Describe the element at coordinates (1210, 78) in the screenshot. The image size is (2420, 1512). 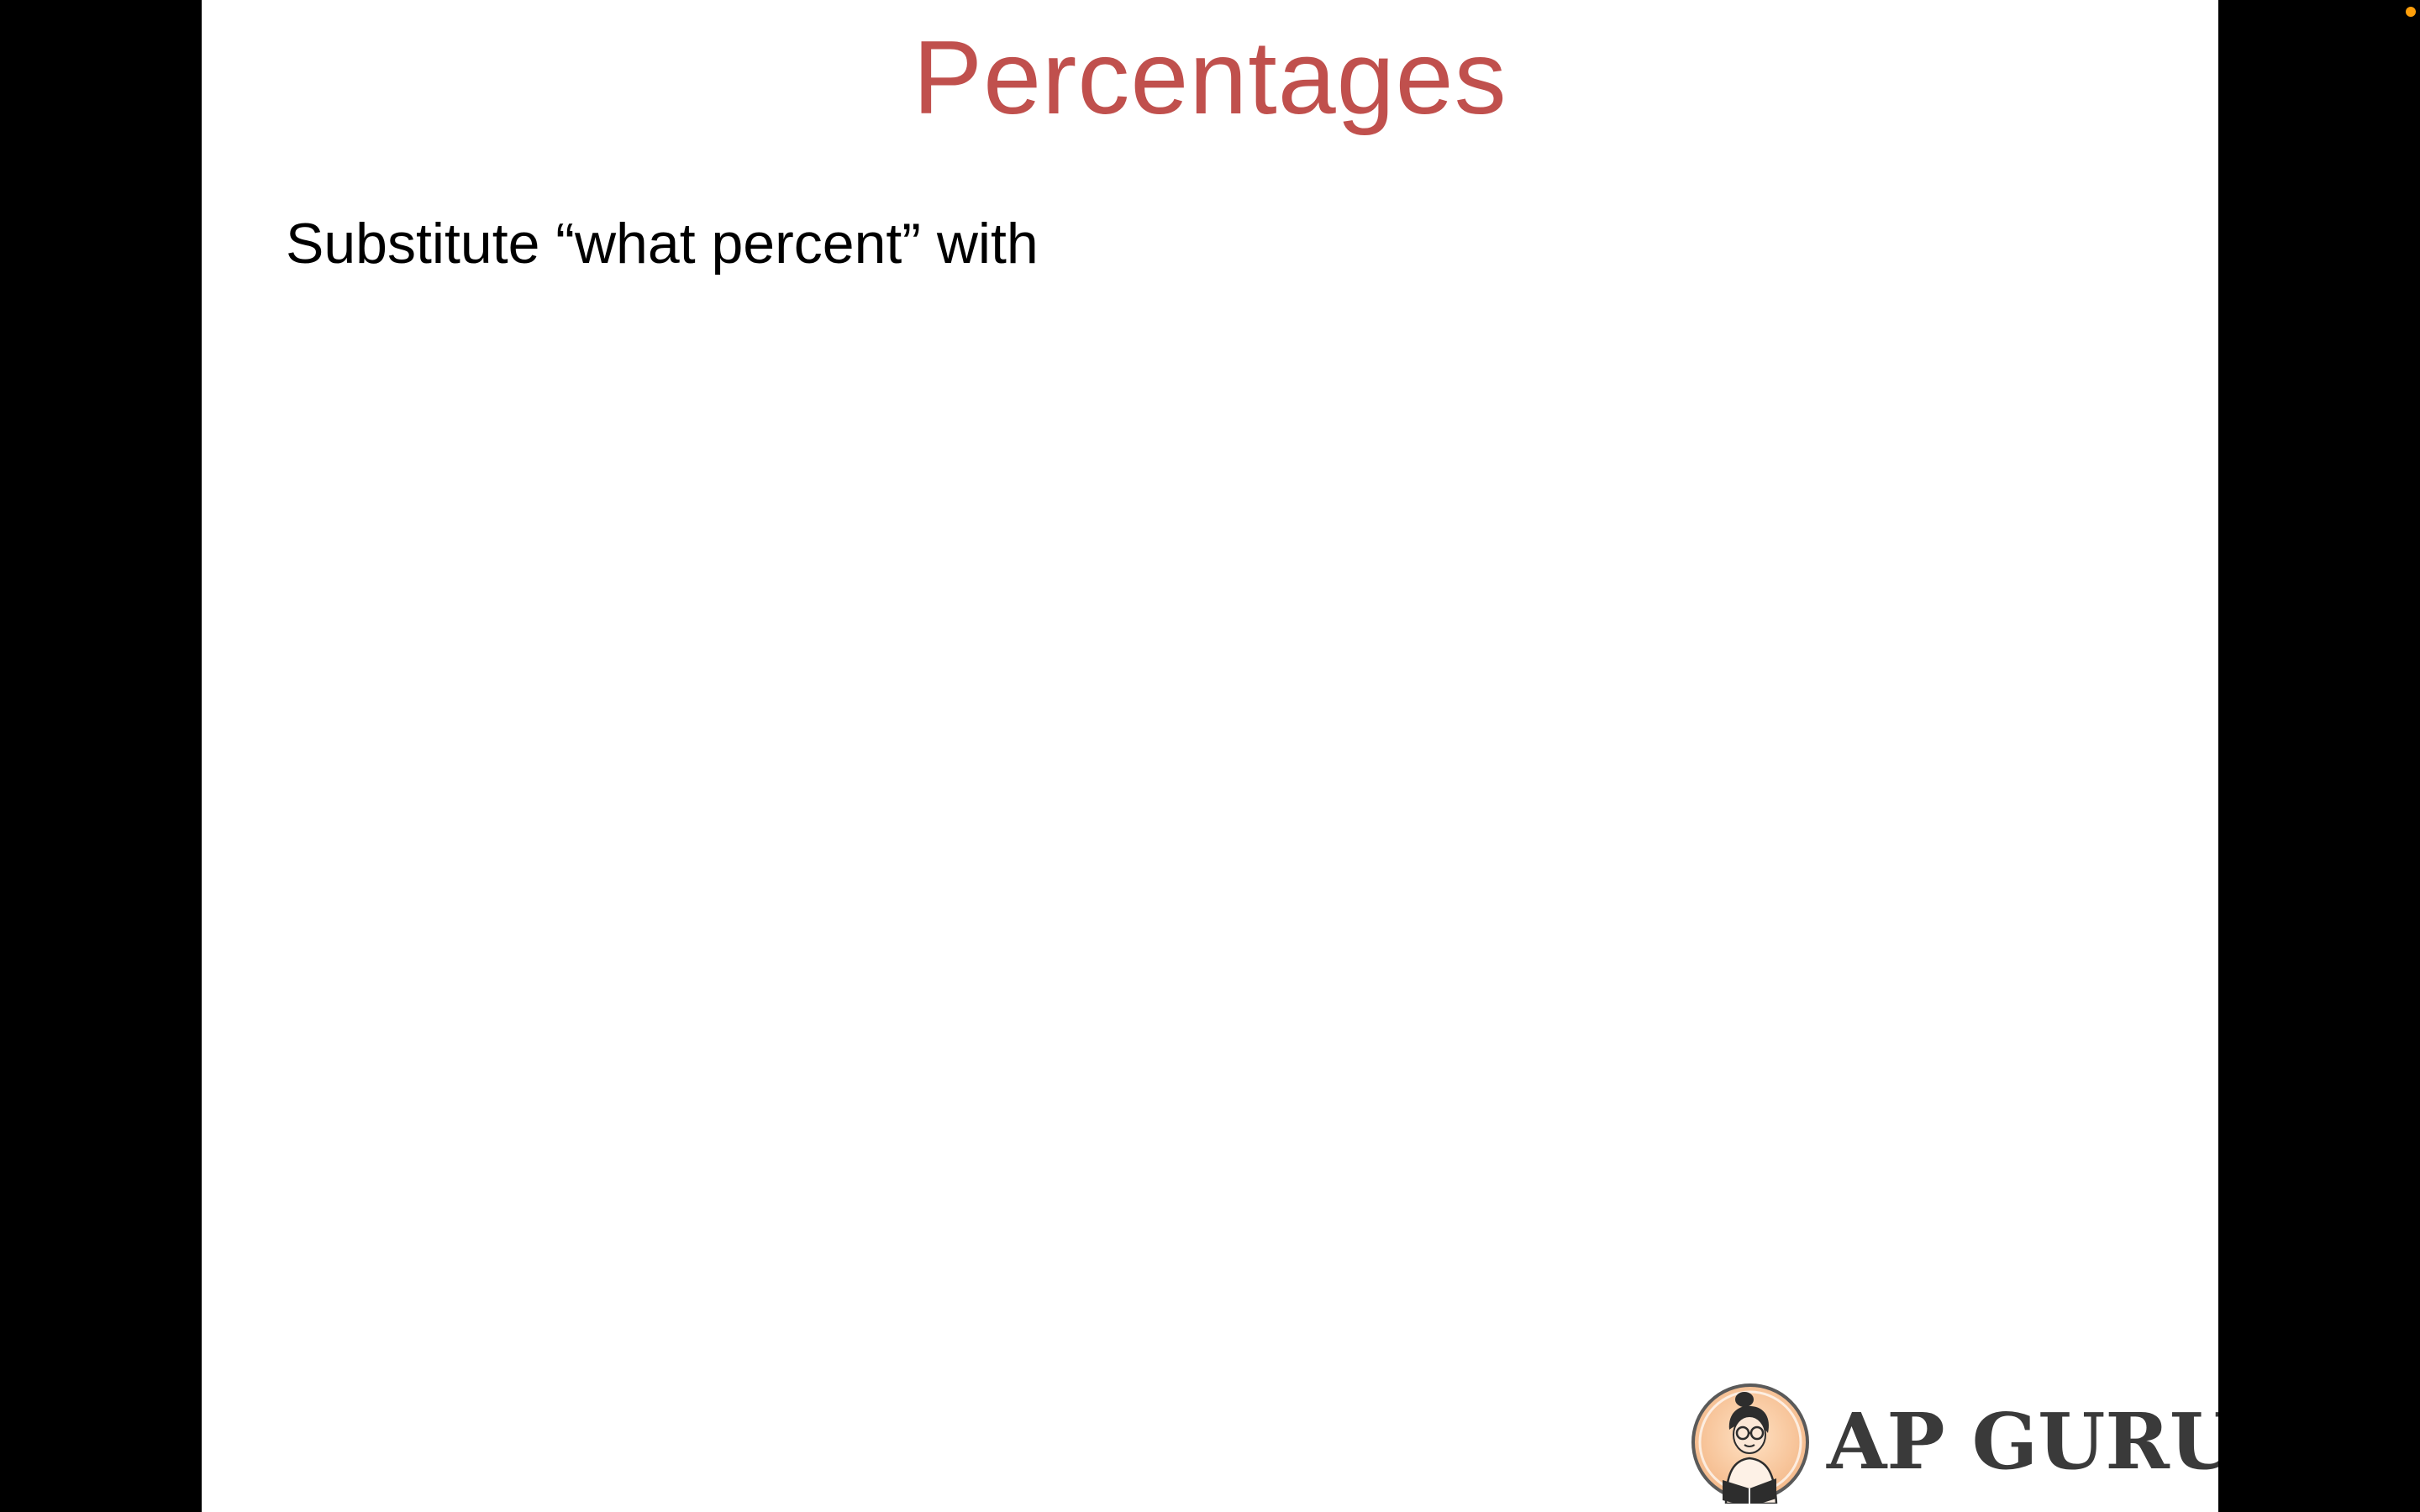
I see `slide-title: Percentages` at that location.